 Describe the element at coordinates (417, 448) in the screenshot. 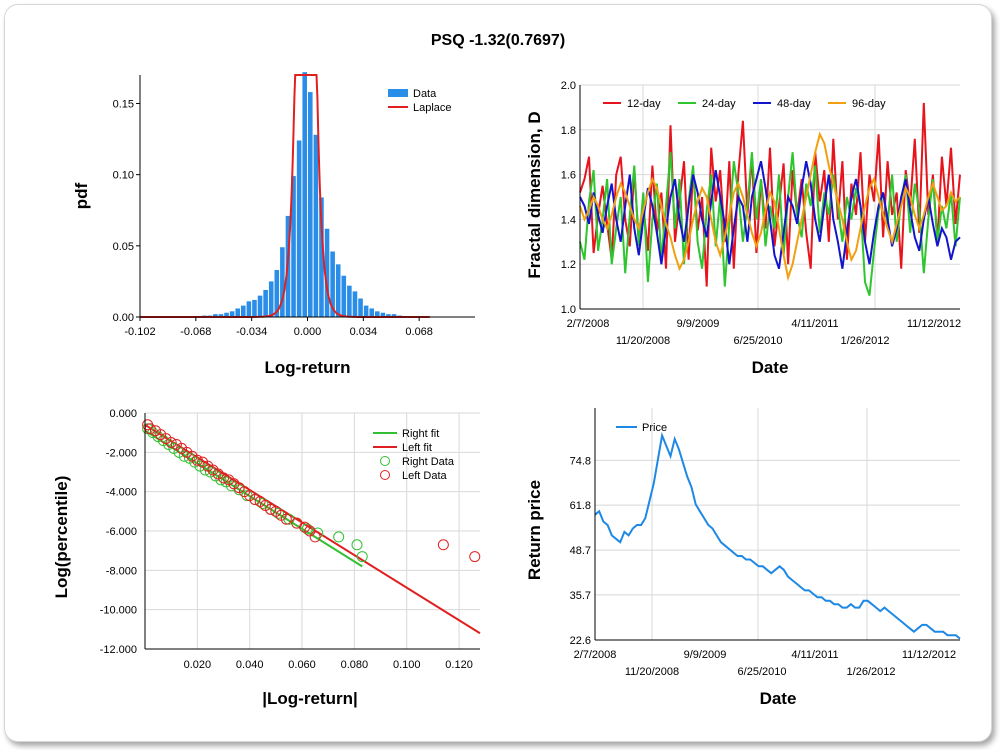

I see `legend-label: Left fit` at that location.